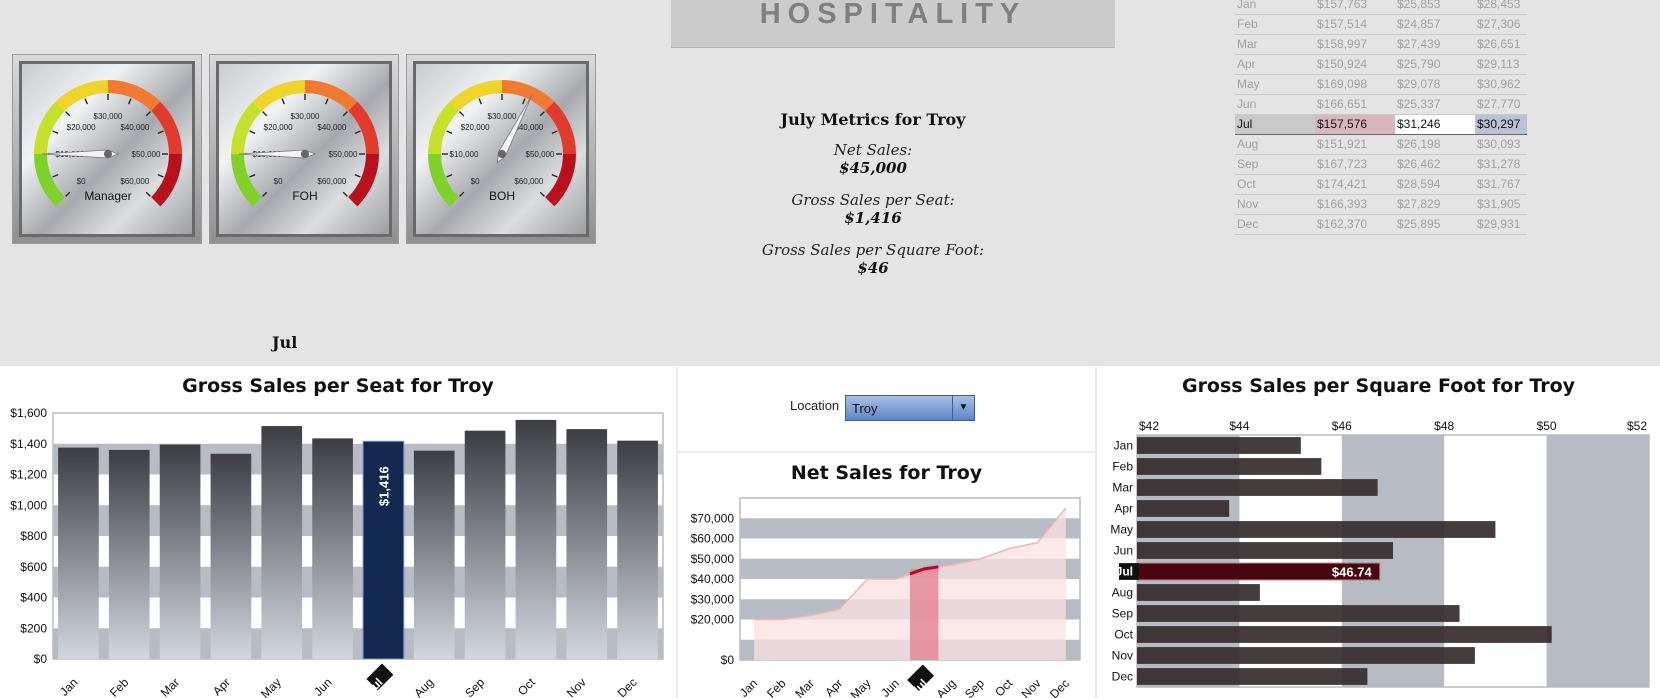 The width and height of the screenshot is (1660, 698). What do you see at coordinates (924, 570) in the screenshot?
I see `highlight-line` at bounding box center [924, 570].